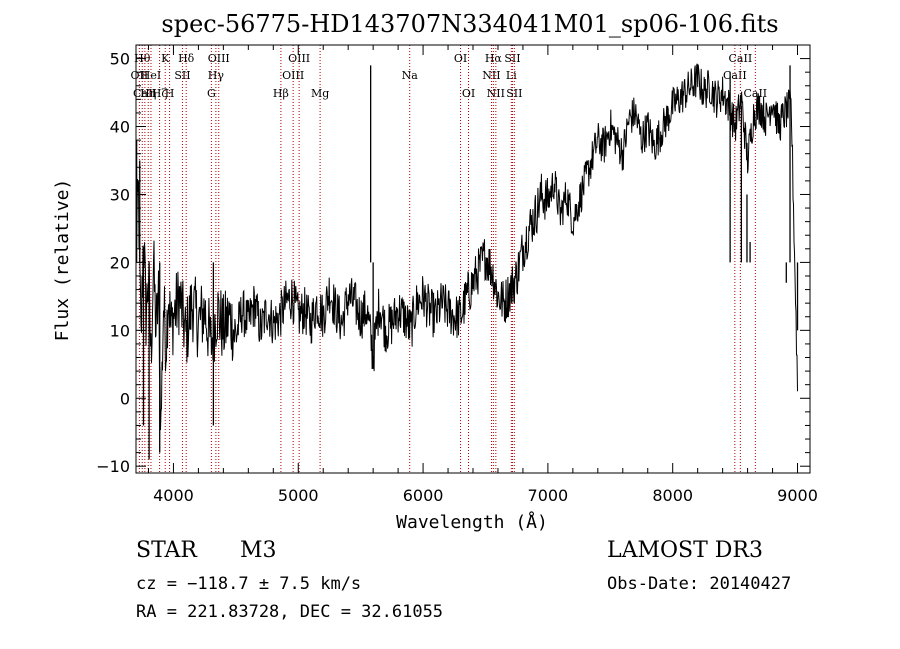 The height and width of the screenshot is (649, 900). Describe the element at coordinates (216, 75) in the screenshot. I see `line-marker-label: Hγ` at that location.